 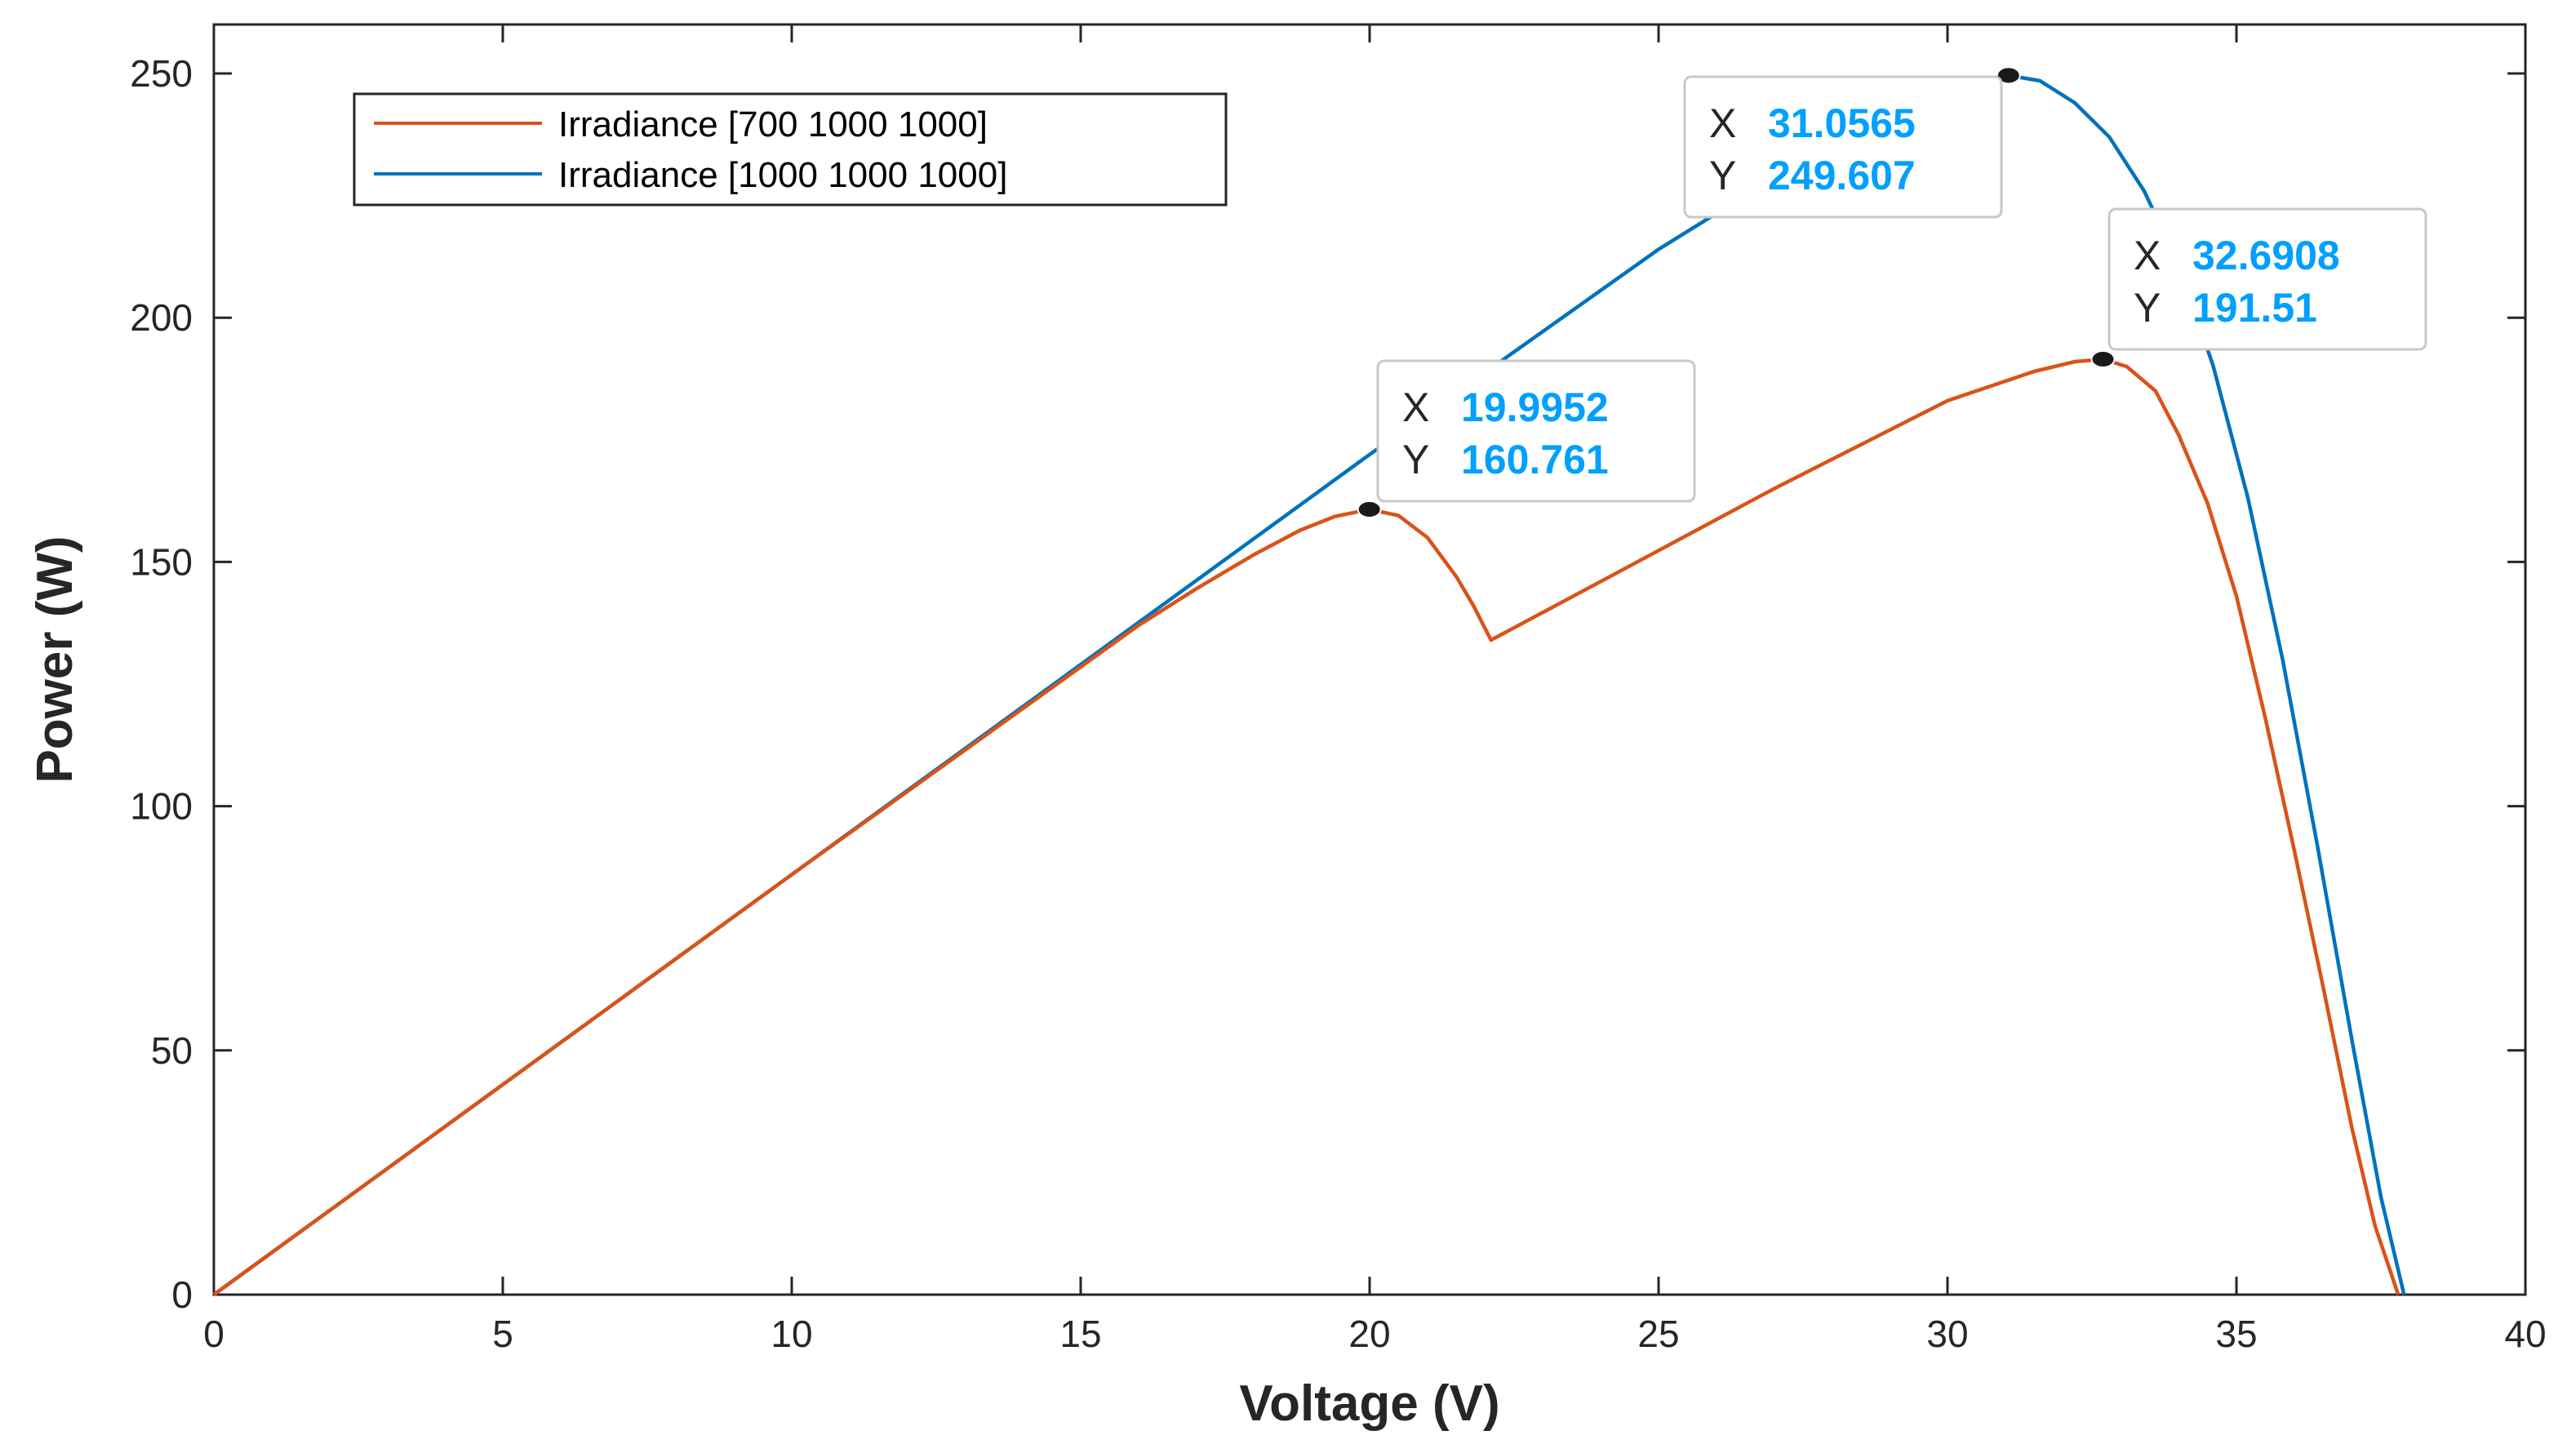 What do you see at coordinates (1736, 292) in the screenshot?
I see `datatip-markers` at bounding box center [1736, 292].